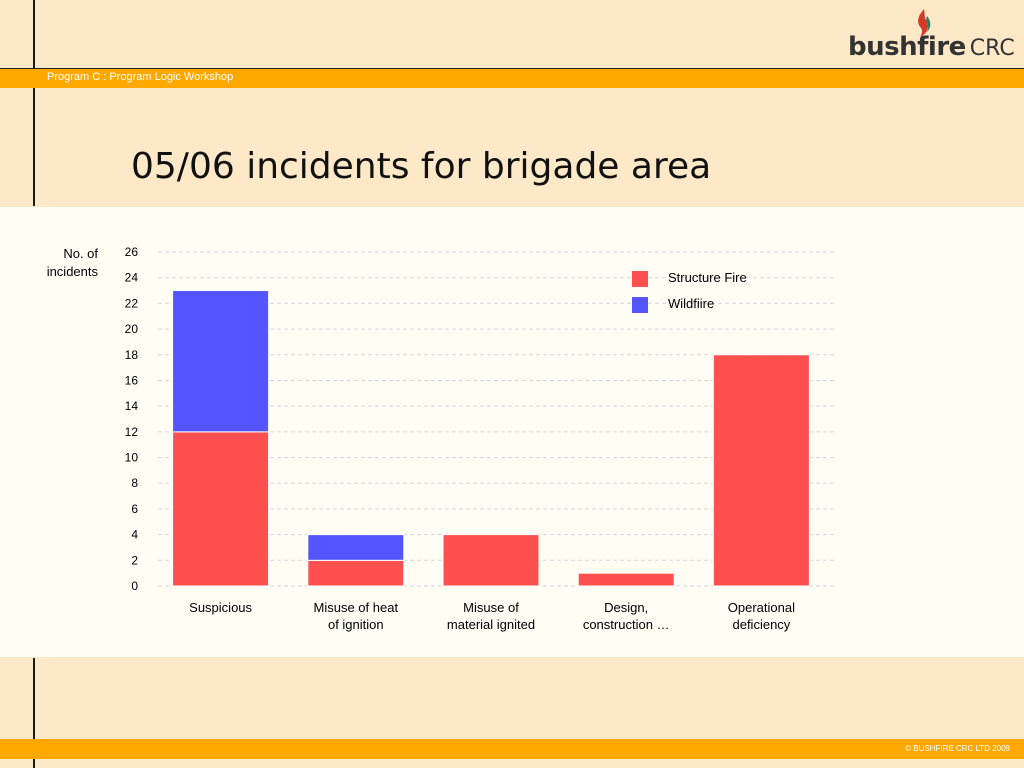  What do you see at coordinates (34, 713) in the screenshot?
I see `left-divider-line-bottom` at bounding box center [34, 713].